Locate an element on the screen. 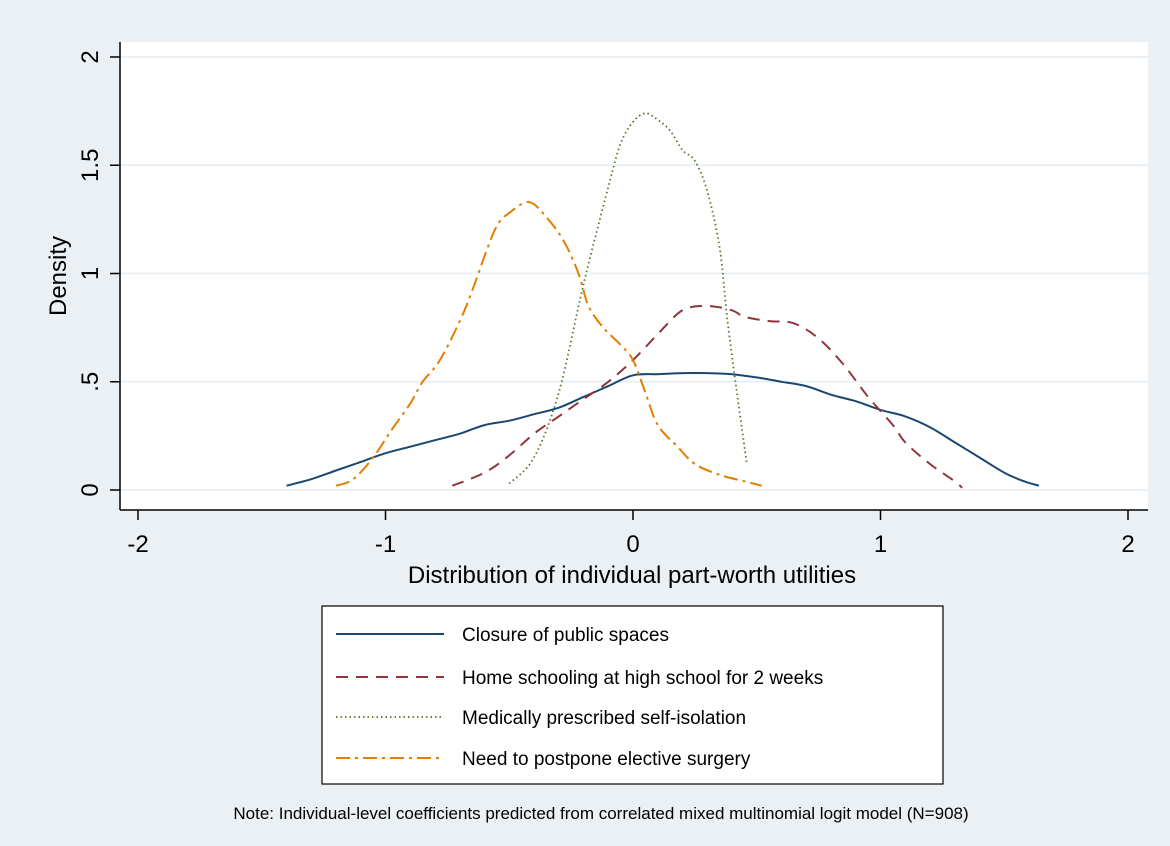 This screenshot has height=846, width=1170. x-ticks: -2 -1 0 1 2 is located at coordinates (631, 534).